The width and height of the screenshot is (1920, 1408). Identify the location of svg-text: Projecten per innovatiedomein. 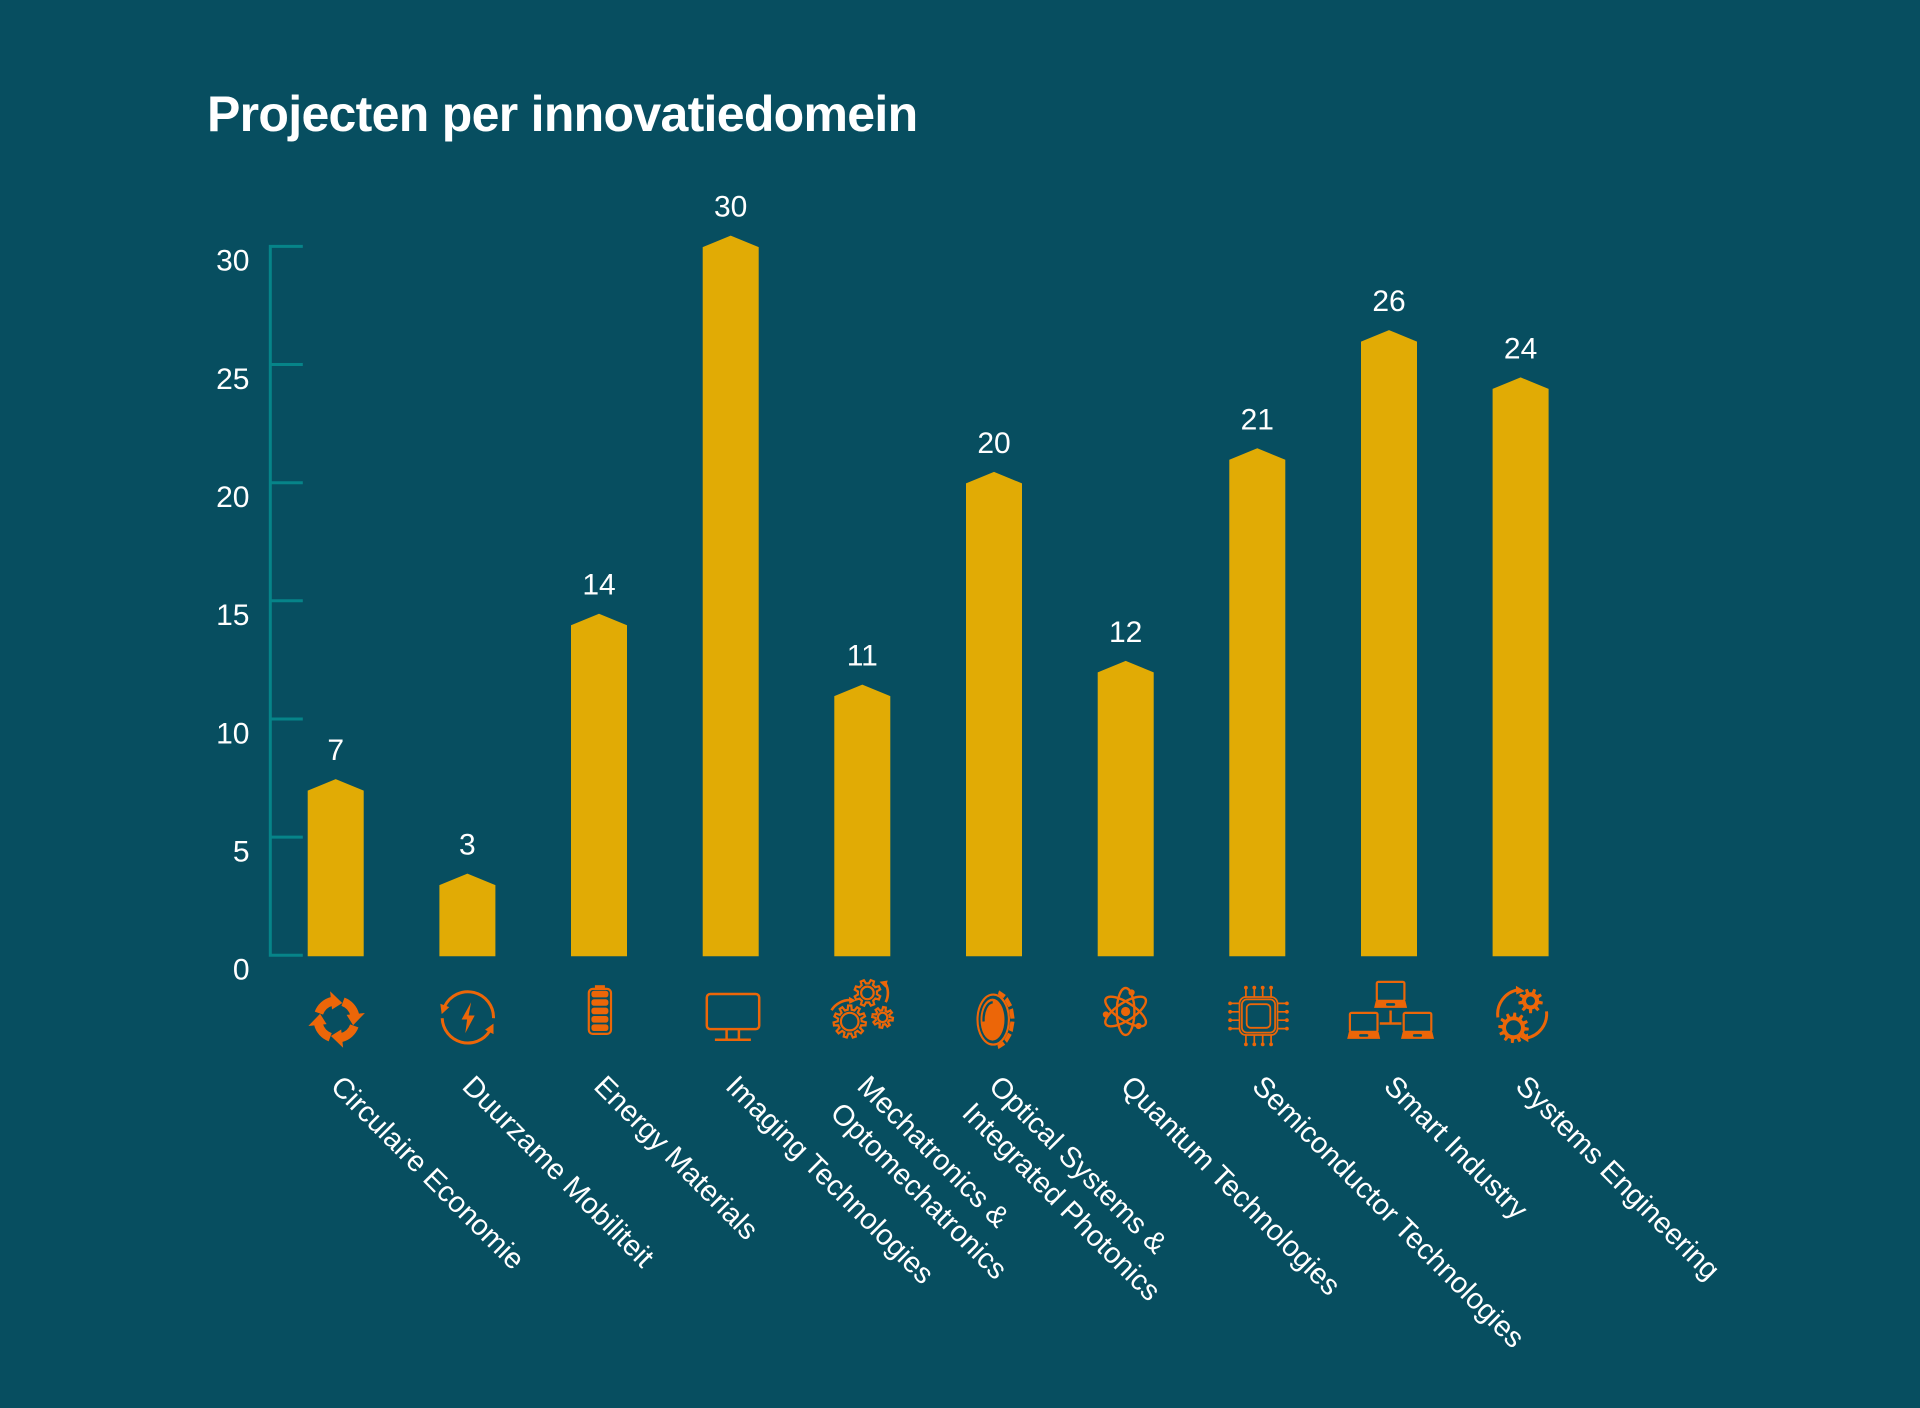
(562, 114).